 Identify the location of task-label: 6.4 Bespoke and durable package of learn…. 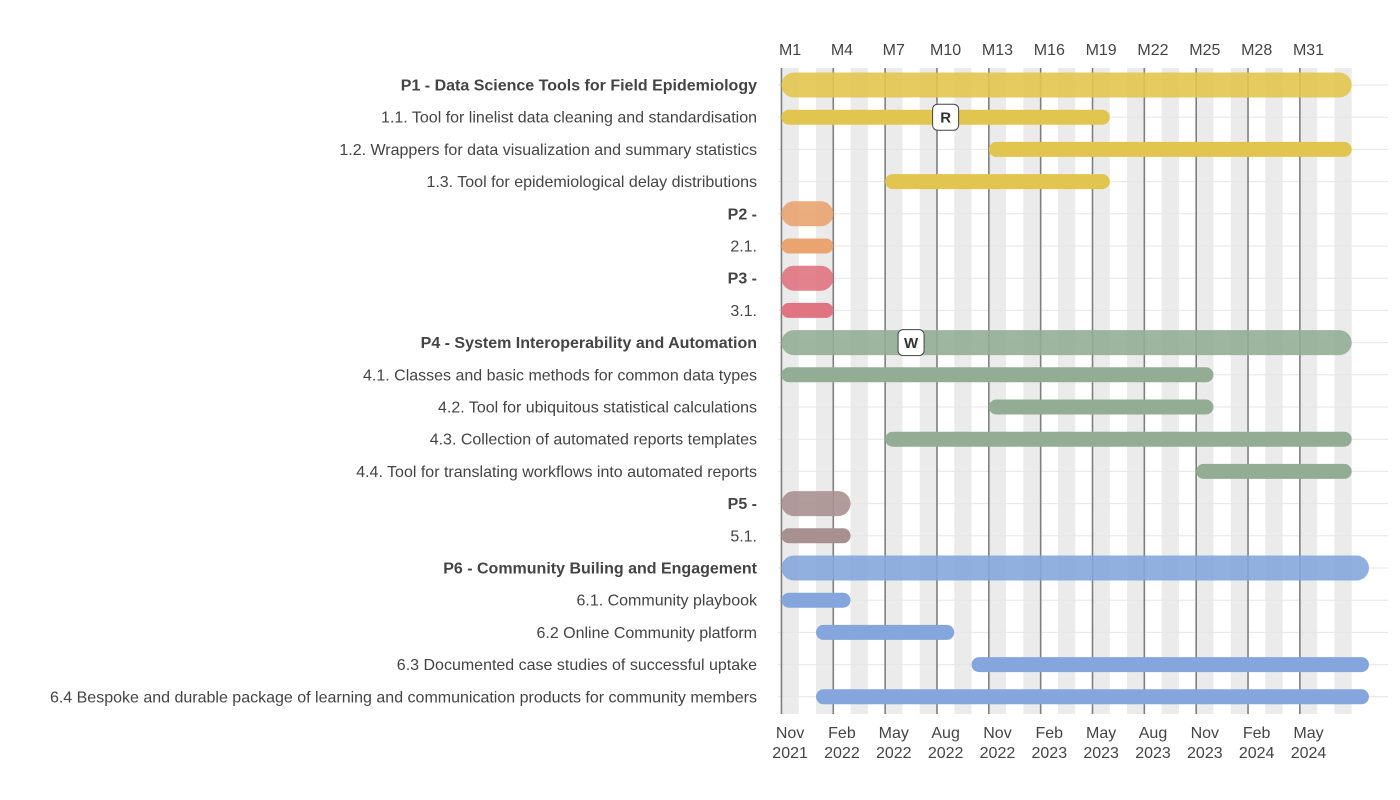
(403, 697).